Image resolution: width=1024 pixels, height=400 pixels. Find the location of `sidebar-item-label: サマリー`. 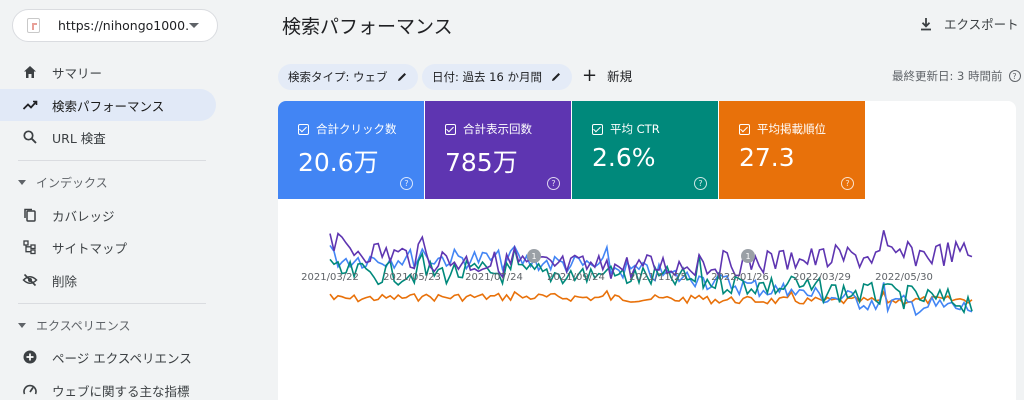

sidebar-item-label: サマリー is located at coordinates (77, 73).